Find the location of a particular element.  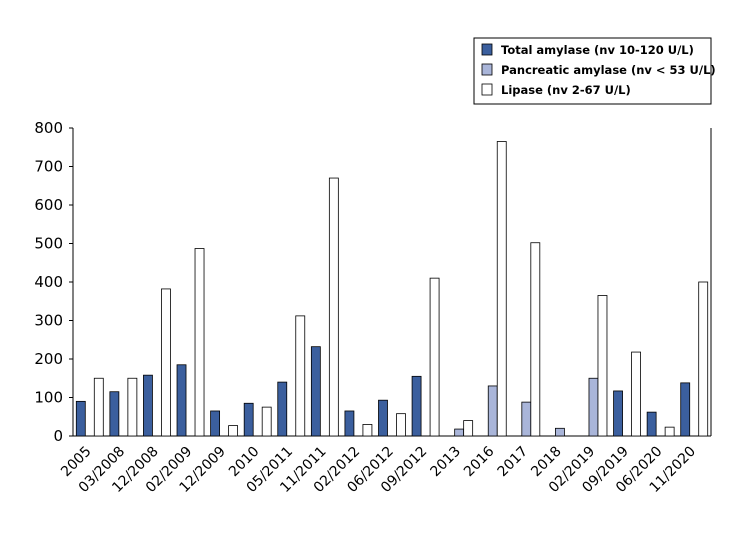

y-tick-label: 600 is located at coordinates (48, 205).